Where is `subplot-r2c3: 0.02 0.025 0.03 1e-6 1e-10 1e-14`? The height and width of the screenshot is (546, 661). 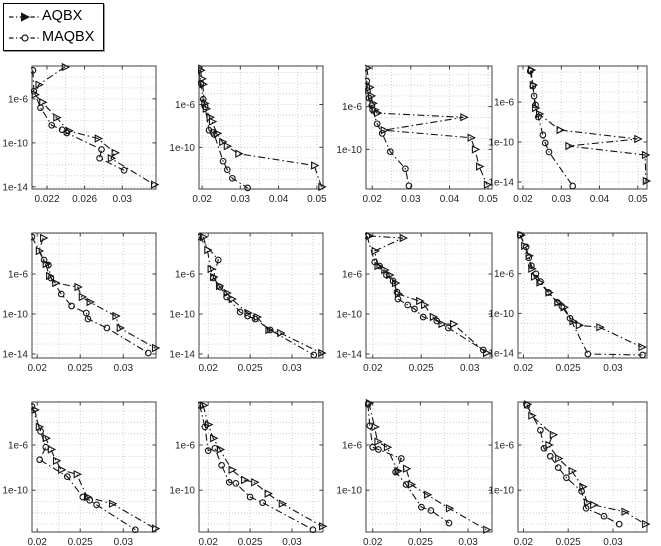
subplot-r2c3: 0.02 0.025 0.03 1e-6 1e-10 1e-14 is located at coordinates (414, 303).